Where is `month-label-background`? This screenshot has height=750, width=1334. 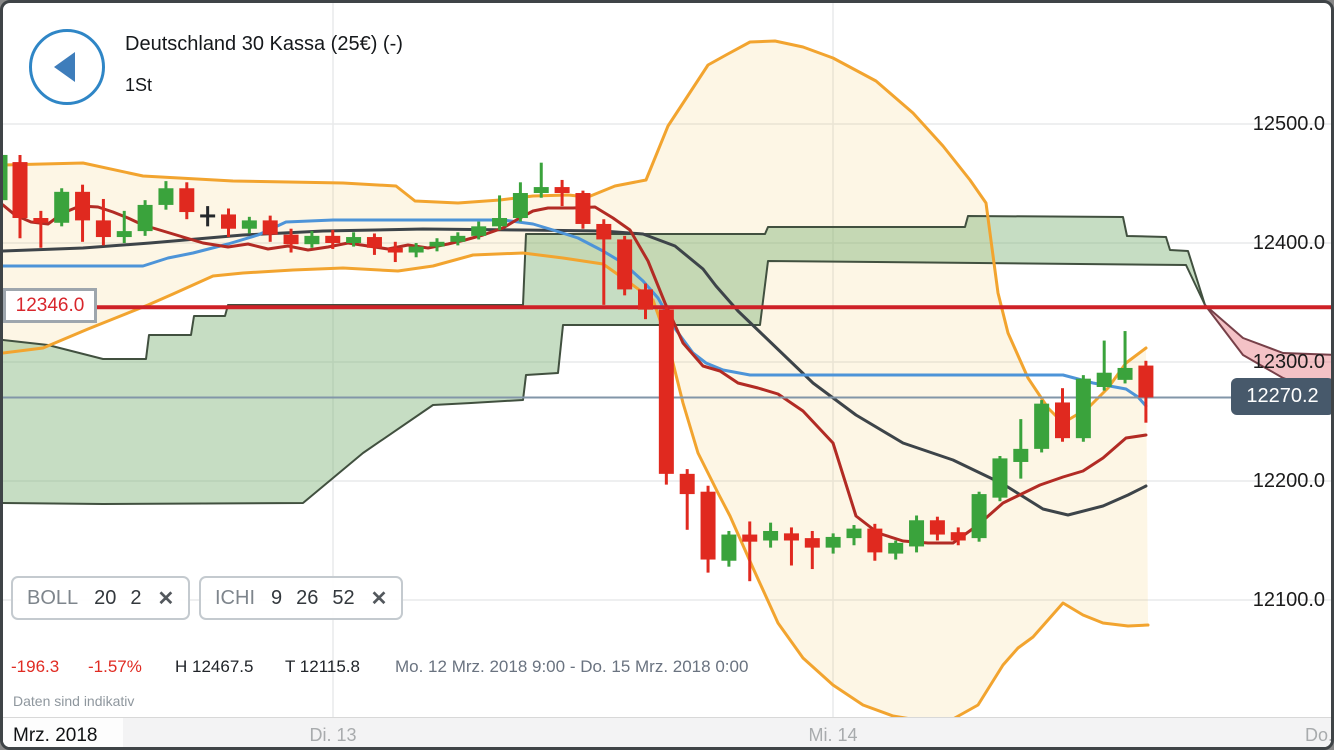 month-label-background is located at coordinates (63, 732).